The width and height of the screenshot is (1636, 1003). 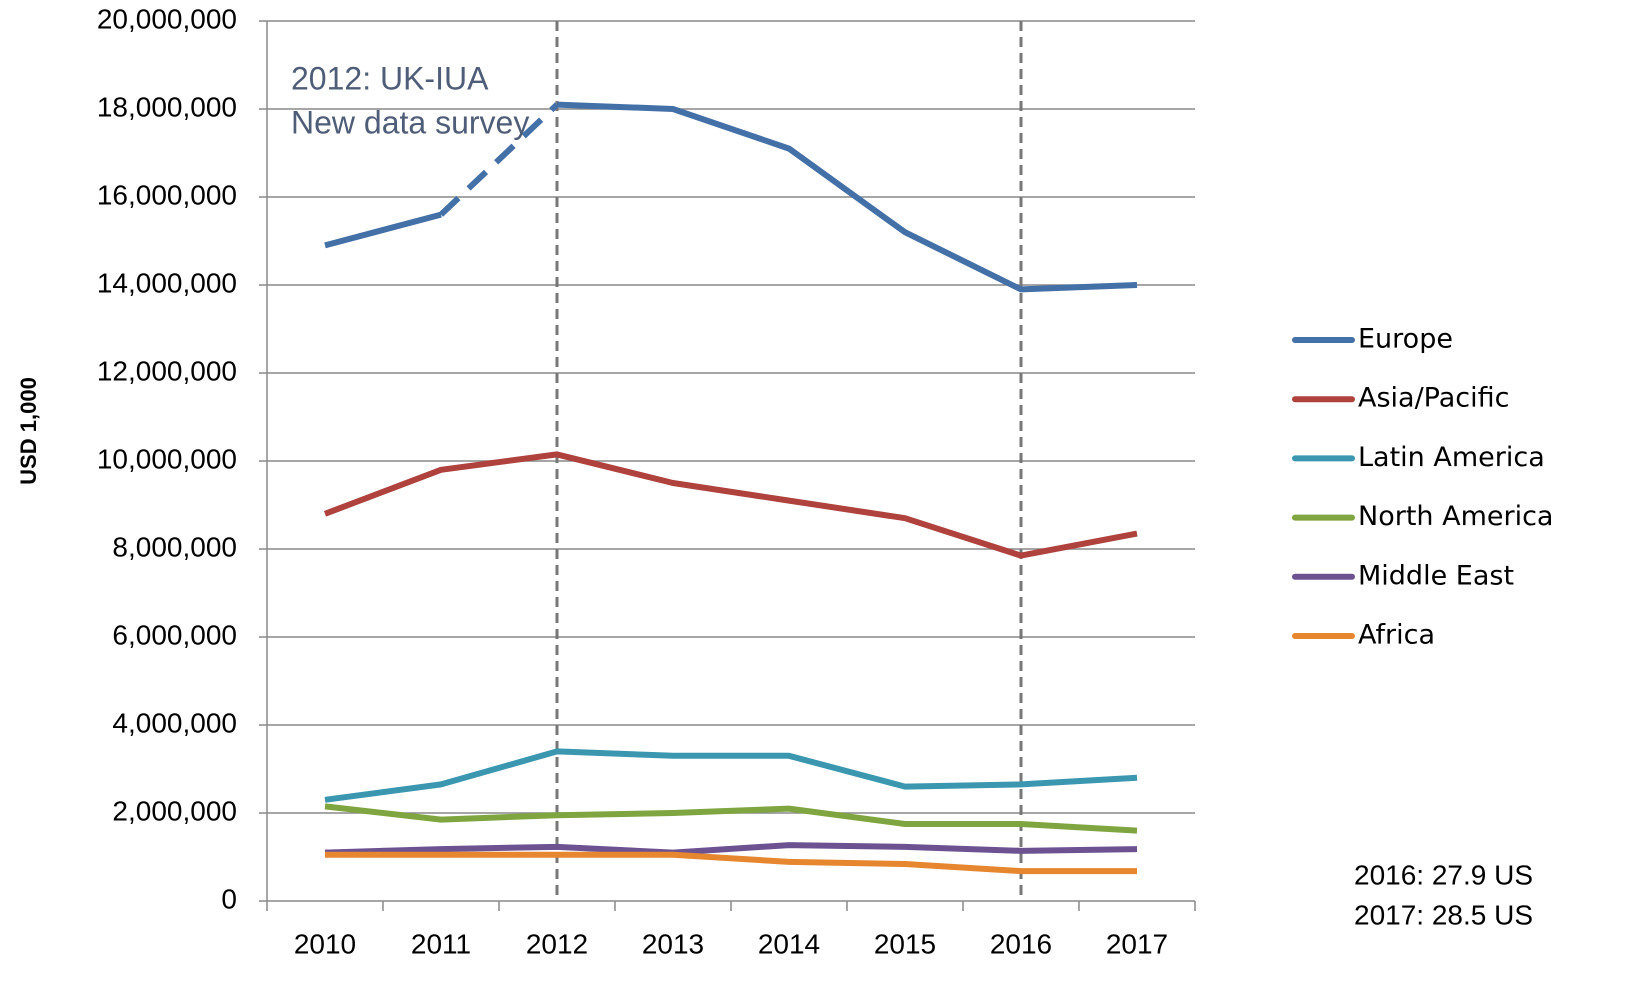 What do you see at coordinates (167, 458) in the screenshot?
I see `y-tick-label: 10,000,000` at bounding box center [167, 458].